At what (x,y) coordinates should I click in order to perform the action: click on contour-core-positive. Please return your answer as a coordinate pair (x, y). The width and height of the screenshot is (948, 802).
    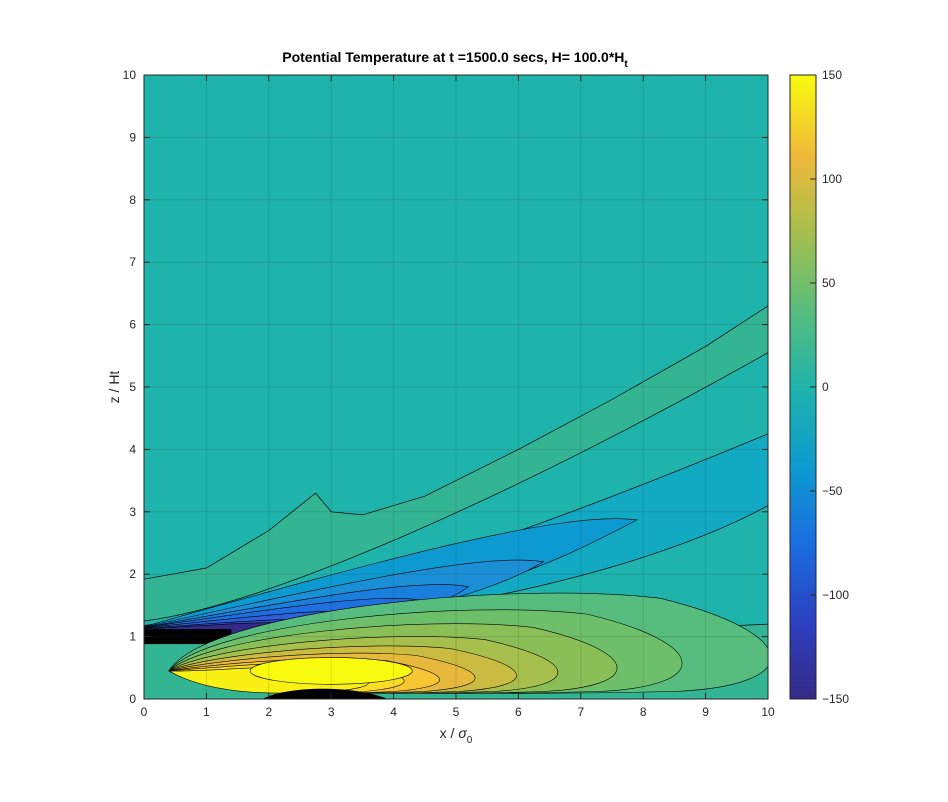
    Looking at the image, I should click on (331, 671).